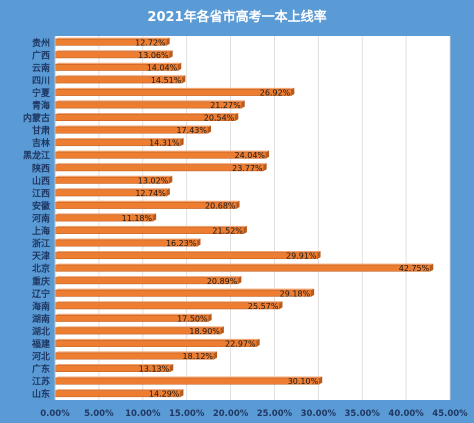 This screenshot has height=423, width=474. Describe the element at coordinates (36, 118) in the screenshot. I see `category-label: 内蒙古` at that location.